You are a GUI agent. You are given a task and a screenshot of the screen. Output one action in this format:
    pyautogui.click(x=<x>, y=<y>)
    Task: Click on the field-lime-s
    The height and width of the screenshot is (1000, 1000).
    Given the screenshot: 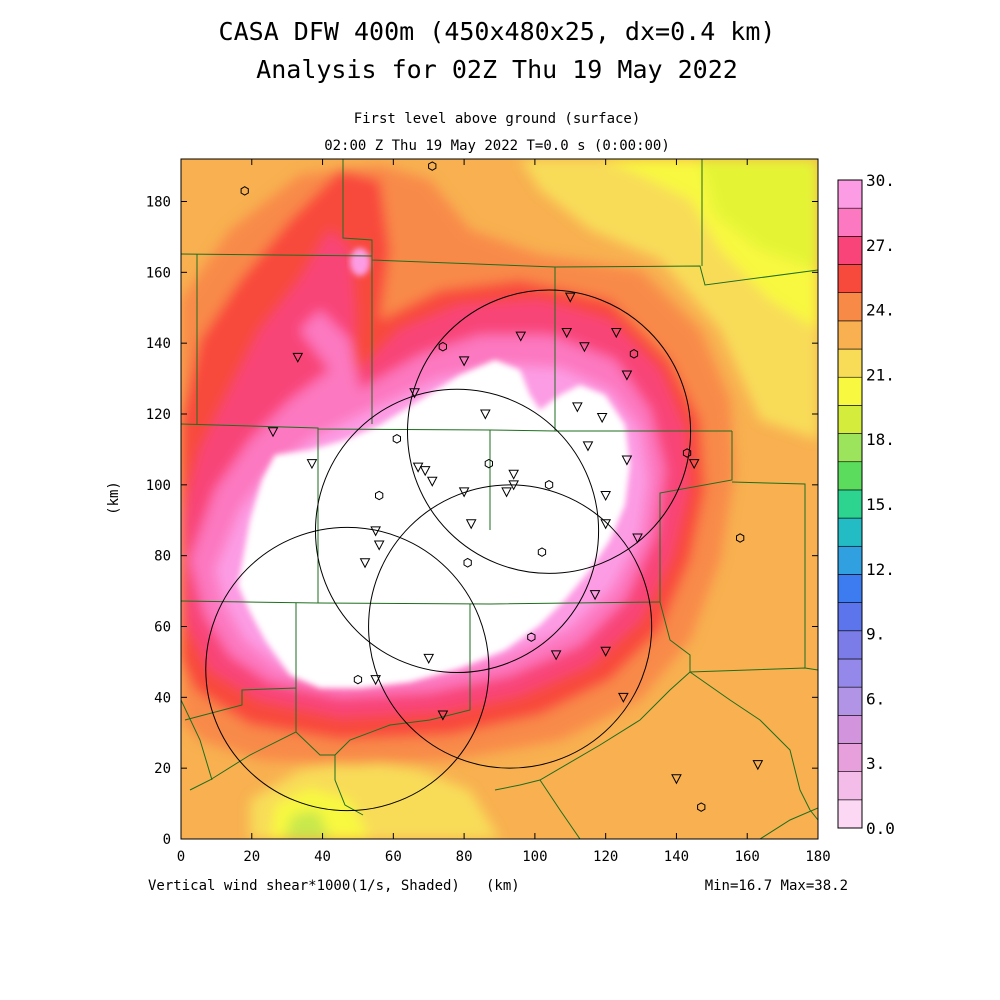 What is the action you would take?
    pyautogui.click(x=307, y=824)
    